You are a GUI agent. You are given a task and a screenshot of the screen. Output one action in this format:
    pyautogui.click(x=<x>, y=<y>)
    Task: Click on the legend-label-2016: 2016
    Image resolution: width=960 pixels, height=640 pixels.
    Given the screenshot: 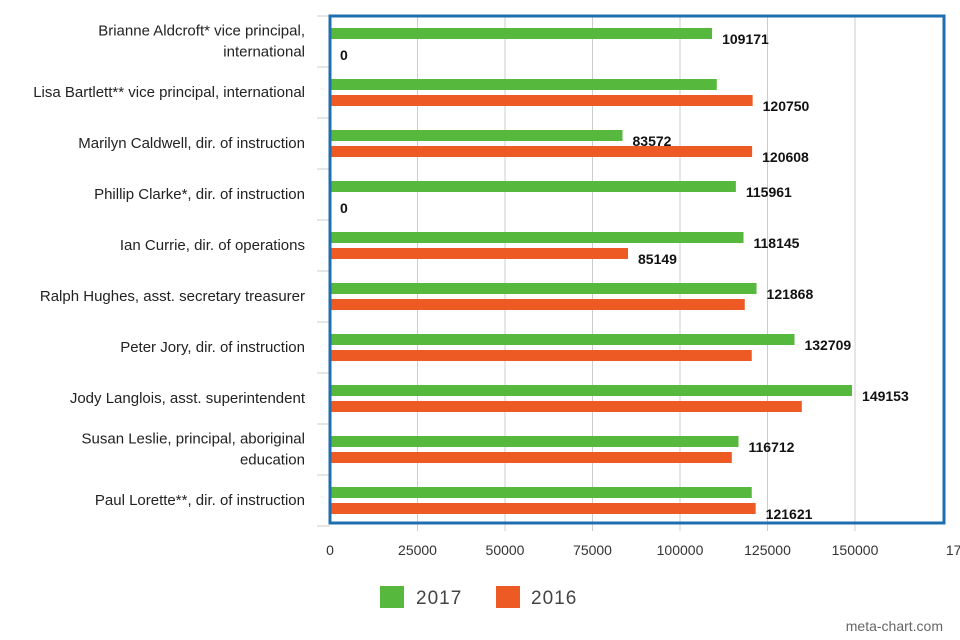 What is the action you would take?
    pyautogui.click(x=554, y=598)
    